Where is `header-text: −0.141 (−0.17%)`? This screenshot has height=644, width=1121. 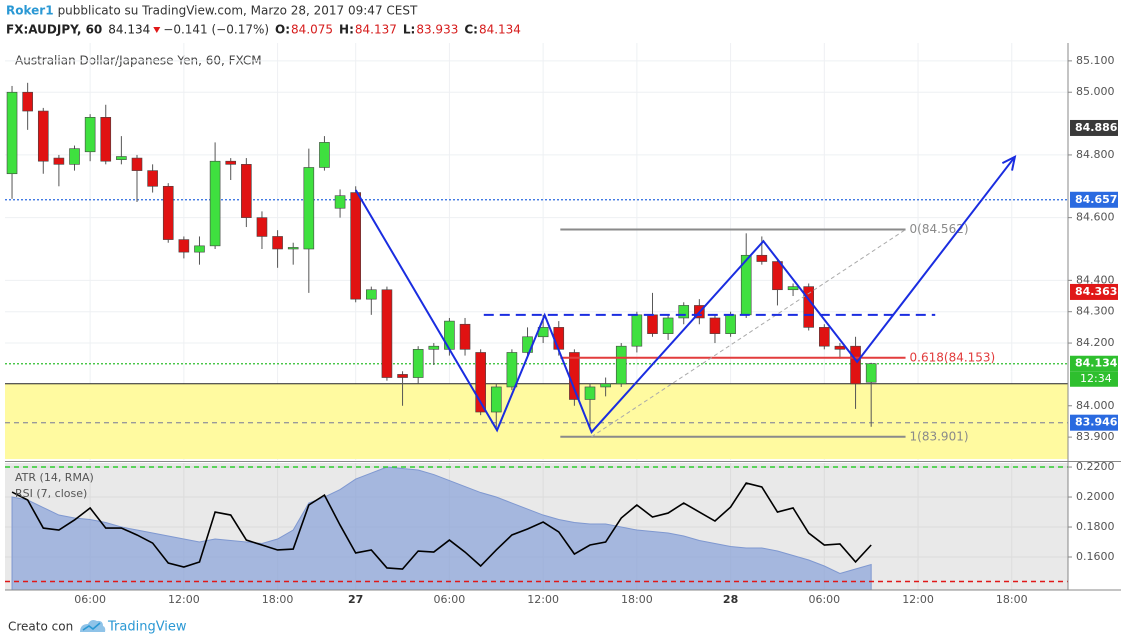 header-text: −0.141 (−0.17%) is located at coordinates (216, 30).